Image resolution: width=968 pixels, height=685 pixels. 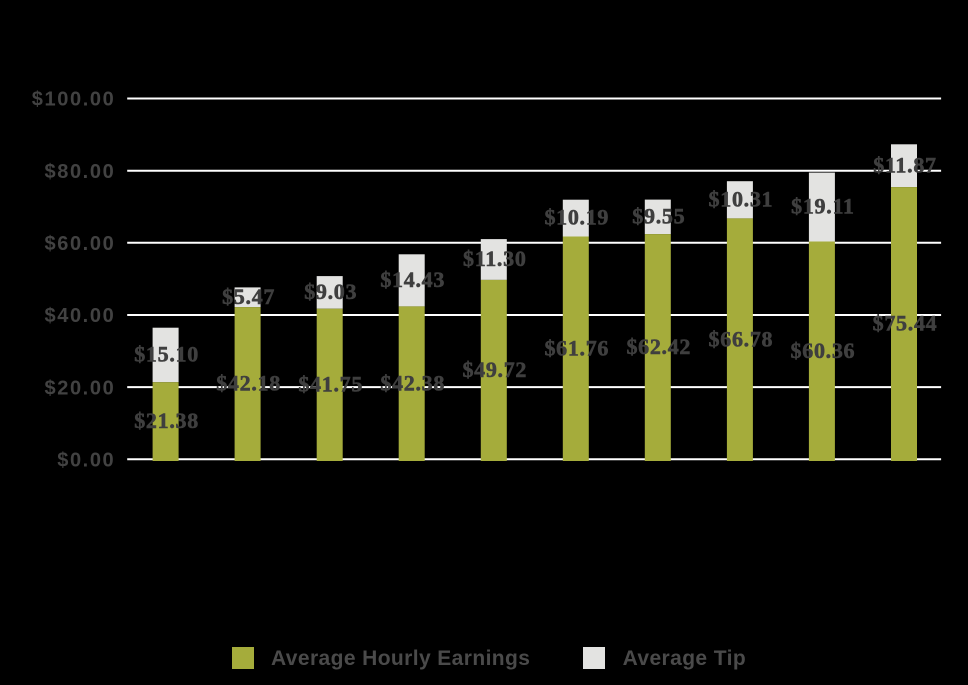 What do you see at coordinates (684, 658) in the screenshot?
I see `svg-text: Average Tip` at bounding box center [684, 658].